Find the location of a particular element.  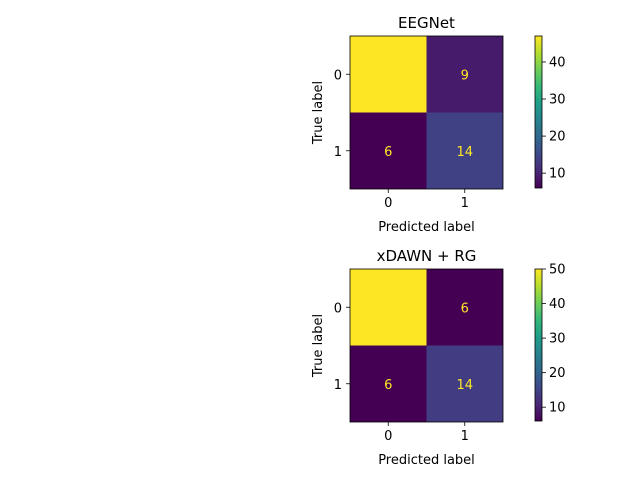

cell-value-label: 47 is located at coordinates (388, 75).